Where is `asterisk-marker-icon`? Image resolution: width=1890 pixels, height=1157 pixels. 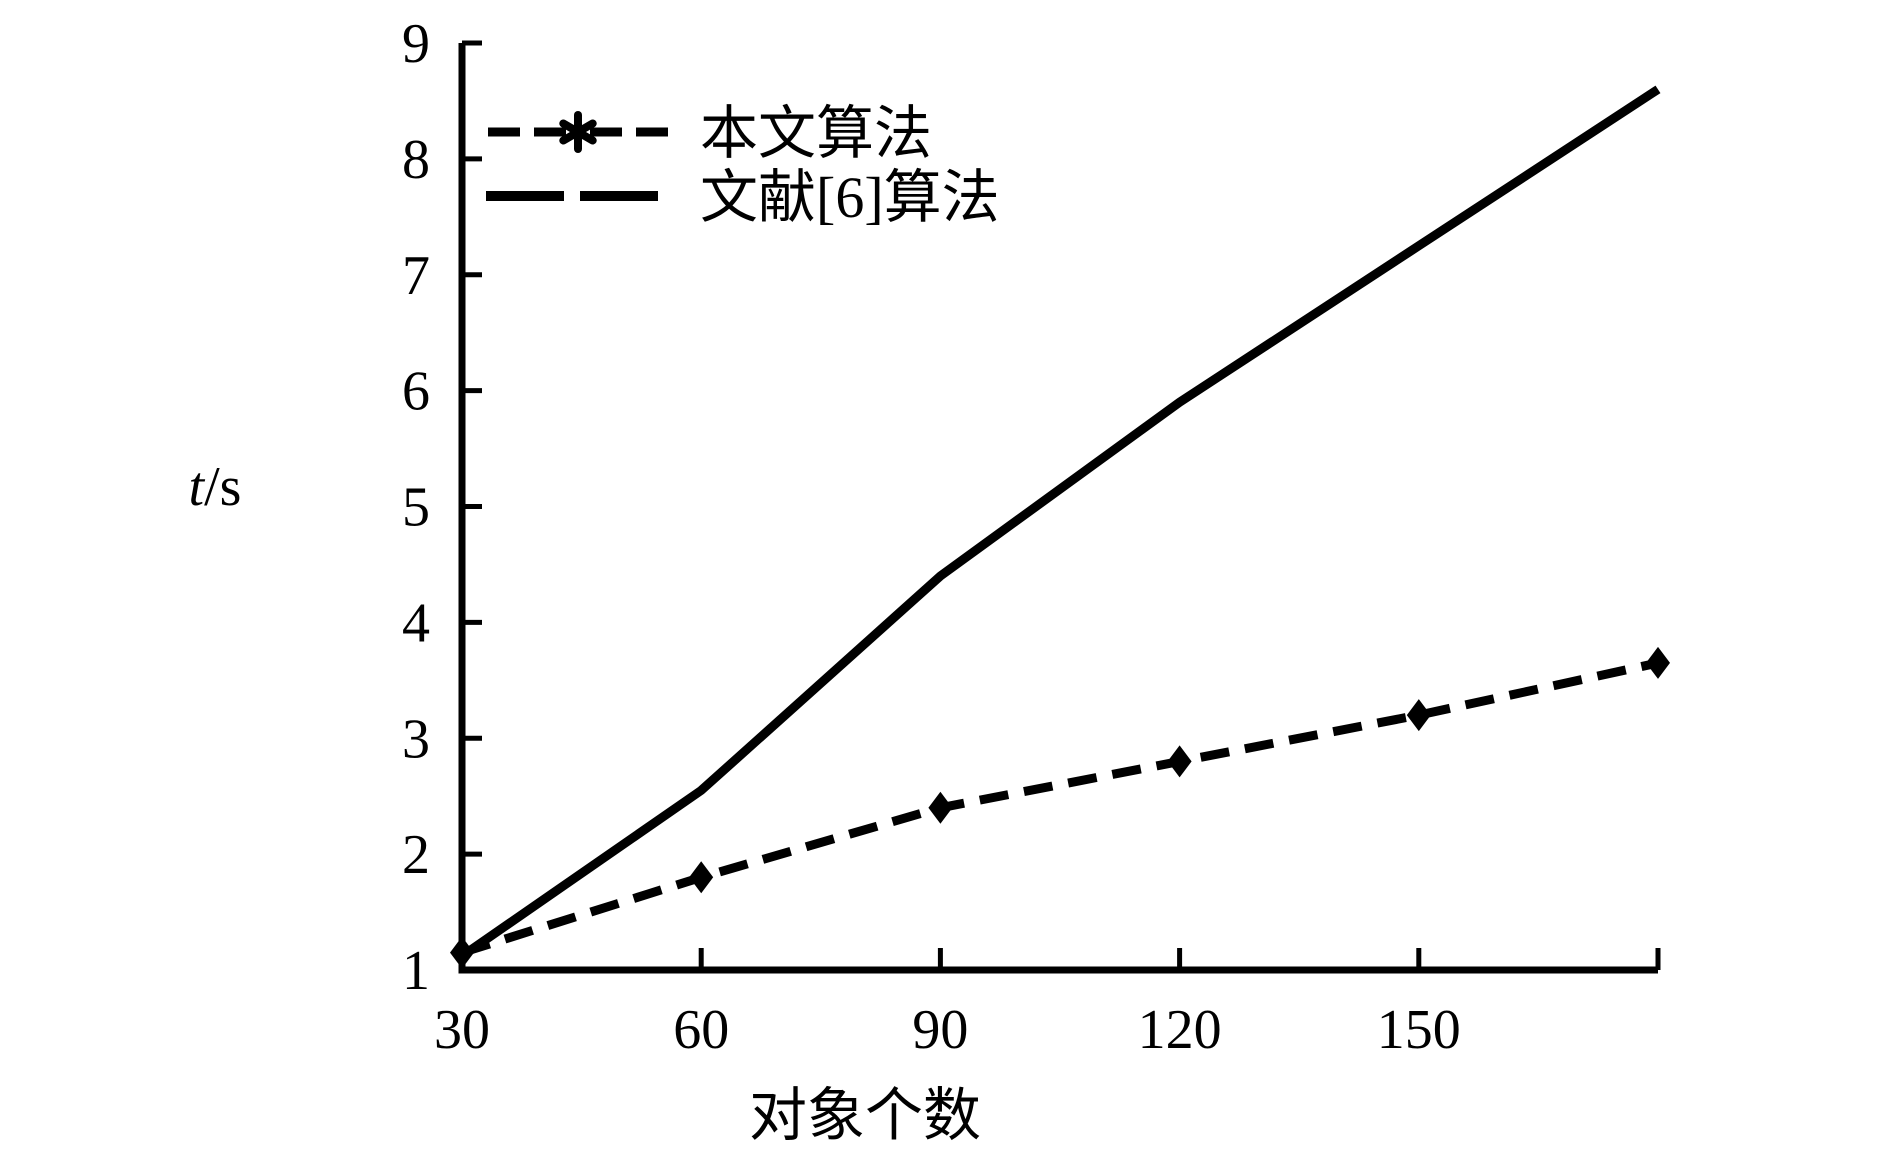 asterisk-marker-icon is located at coordinates (578, 132).